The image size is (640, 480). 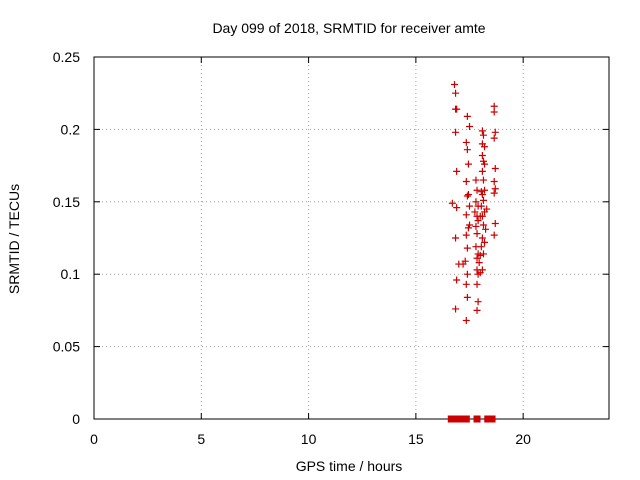 What do you see at coordinates (473, 252) in the screenshot?
I see `data-points` at bounding box center [473, 252].